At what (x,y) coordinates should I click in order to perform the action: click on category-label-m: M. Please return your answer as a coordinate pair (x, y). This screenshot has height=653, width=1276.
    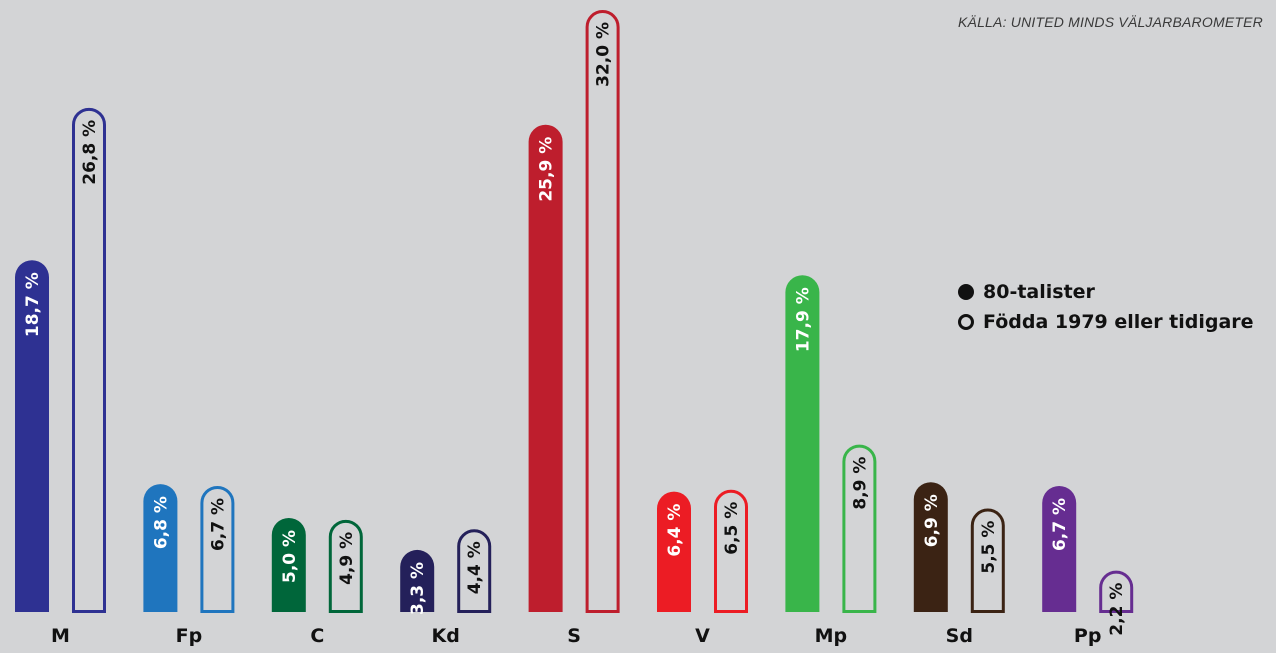
    Looking at the image, I should click on (60, 636).